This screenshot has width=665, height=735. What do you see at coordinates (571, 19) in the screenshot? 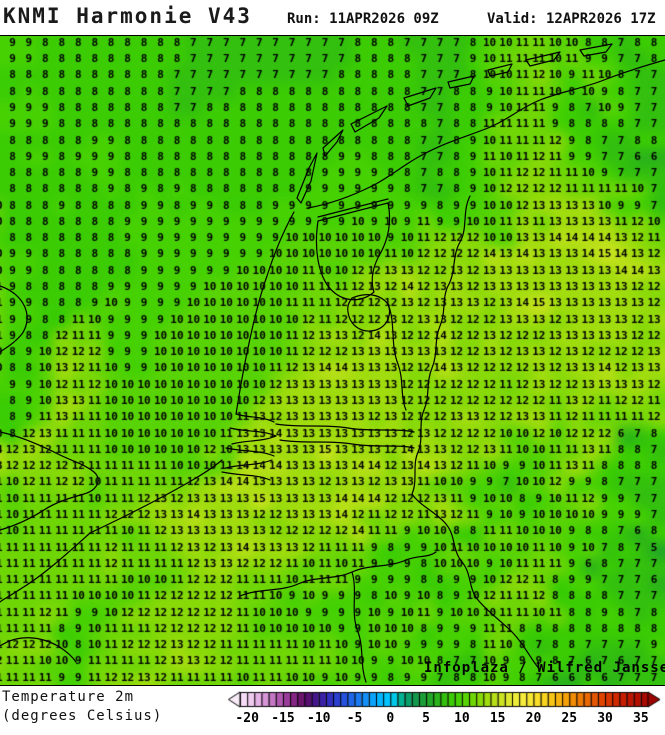
I see `valid-label: Valid: 12APR2026 17Z` at bounding box center [571, 19].